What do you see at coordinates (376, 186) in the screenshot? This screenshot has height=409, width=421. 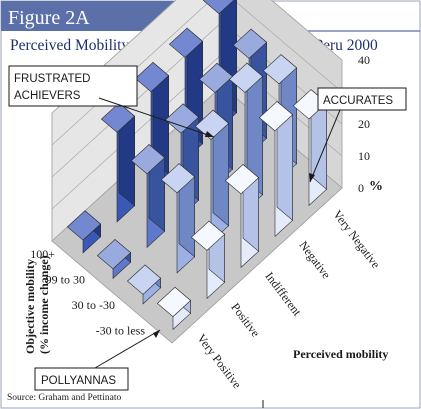 I see `z-axis-label: %` at bounding box center [376, 186].